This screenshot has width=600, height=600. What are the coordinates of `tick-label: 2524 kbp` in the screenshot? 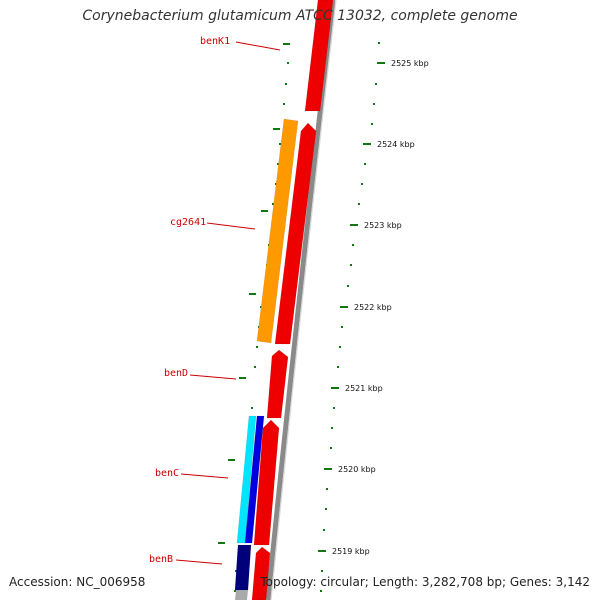 It's located at (396, 144).